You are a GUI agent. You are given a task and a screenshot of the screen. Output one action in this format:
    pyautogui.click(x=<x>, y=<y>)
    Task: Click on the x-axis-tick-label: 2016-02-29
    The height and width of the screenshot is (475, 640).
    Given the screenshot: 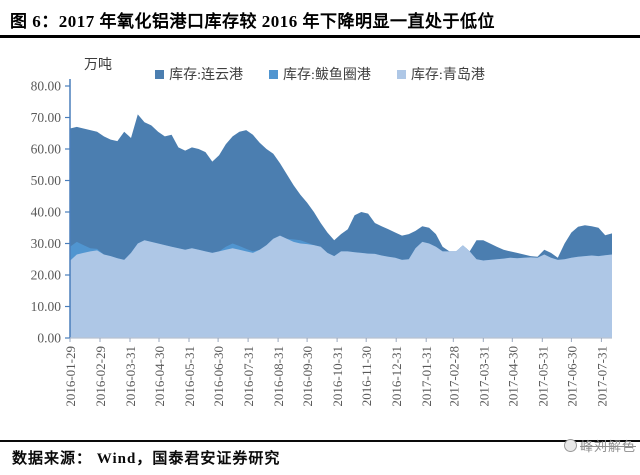 What is the action you would take?
    pyautogui.click(x=100, y=376)
    